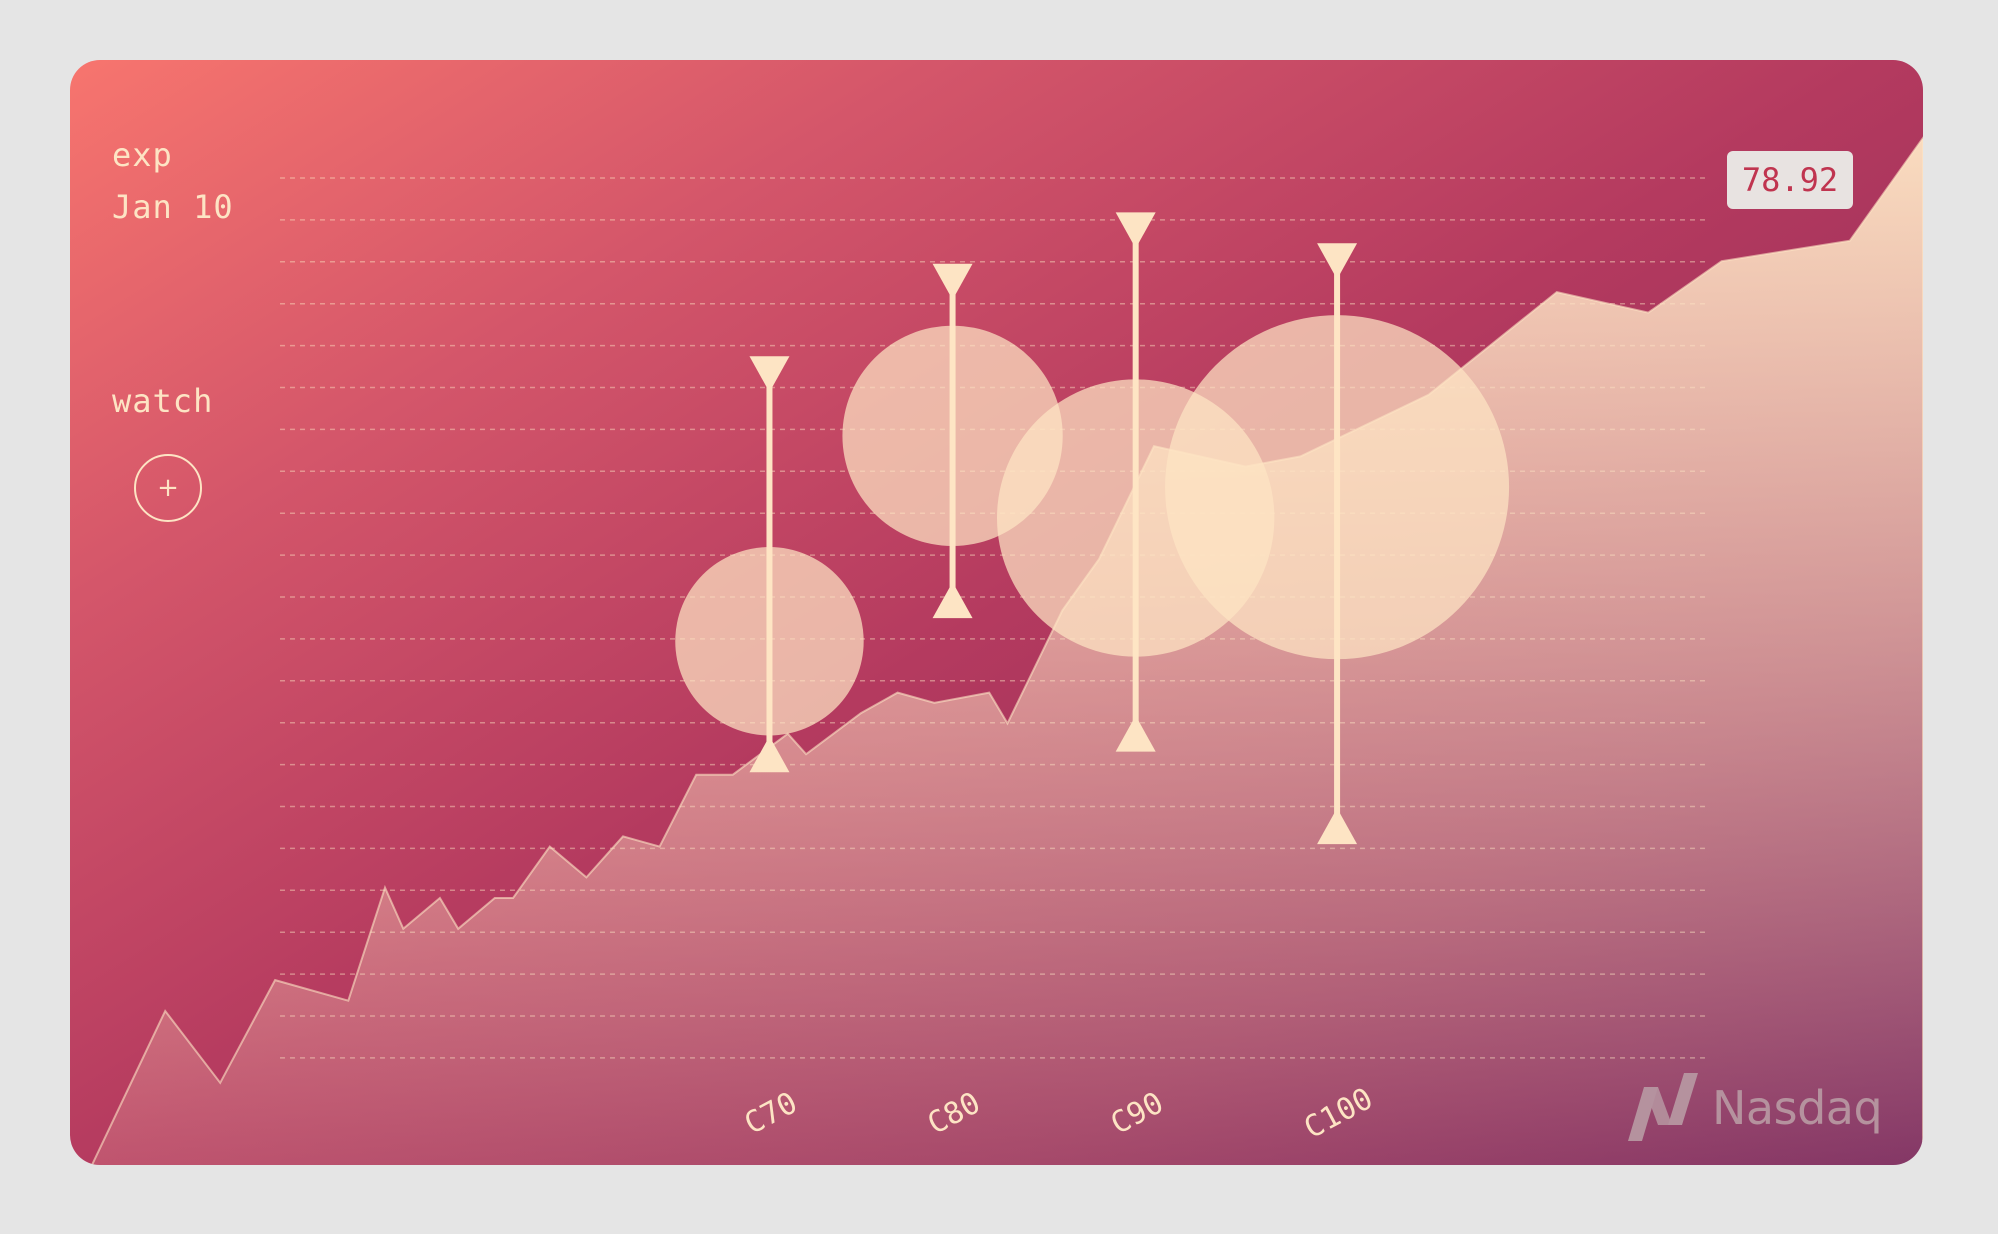 The height and width of the screenshot is (1234, 1998). I want to click on brand-logo: Nasdaq, so click(1758, 1108).